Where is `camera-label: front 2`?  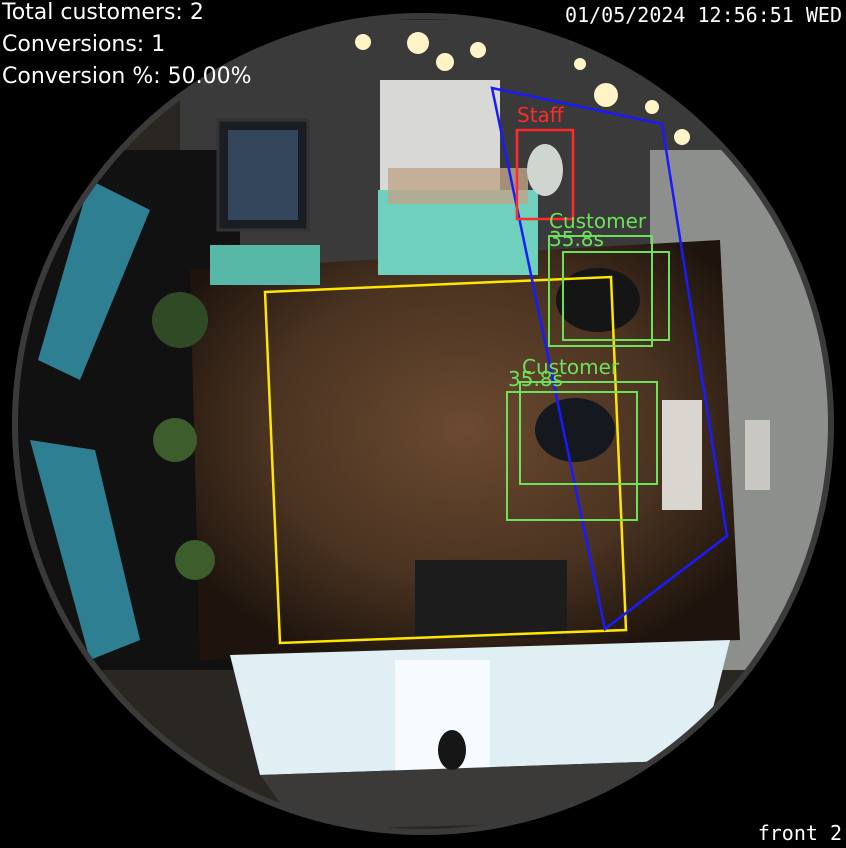
camera-label: front 2 is located at coordinates (799, 833).